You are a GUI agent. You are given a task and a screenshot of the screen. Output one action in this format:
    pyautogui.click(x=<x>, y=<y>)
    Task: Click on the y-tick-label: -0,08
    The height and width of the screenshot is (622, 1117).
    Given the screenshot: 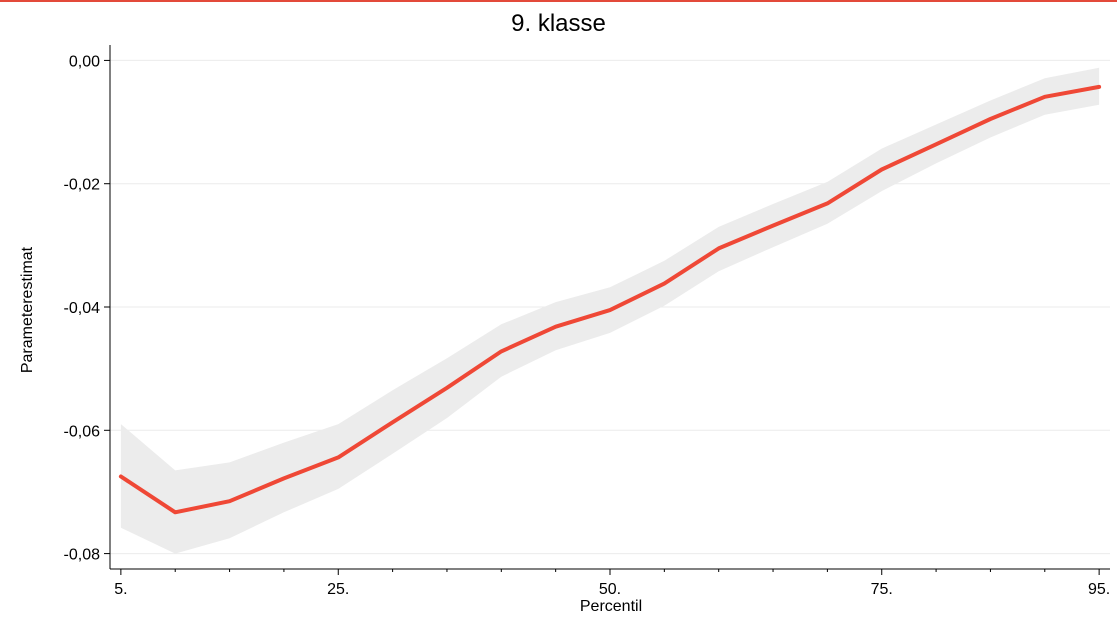 What is the action you would take?
    pyautogui.click(x=82, y=555)
    